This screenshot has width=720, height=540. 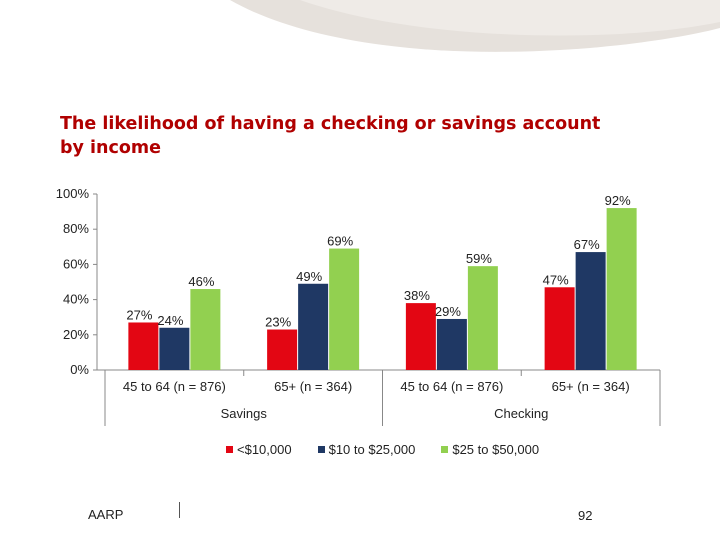 I want to click on header-swoosh-decoration, so click(x=475, y=26).